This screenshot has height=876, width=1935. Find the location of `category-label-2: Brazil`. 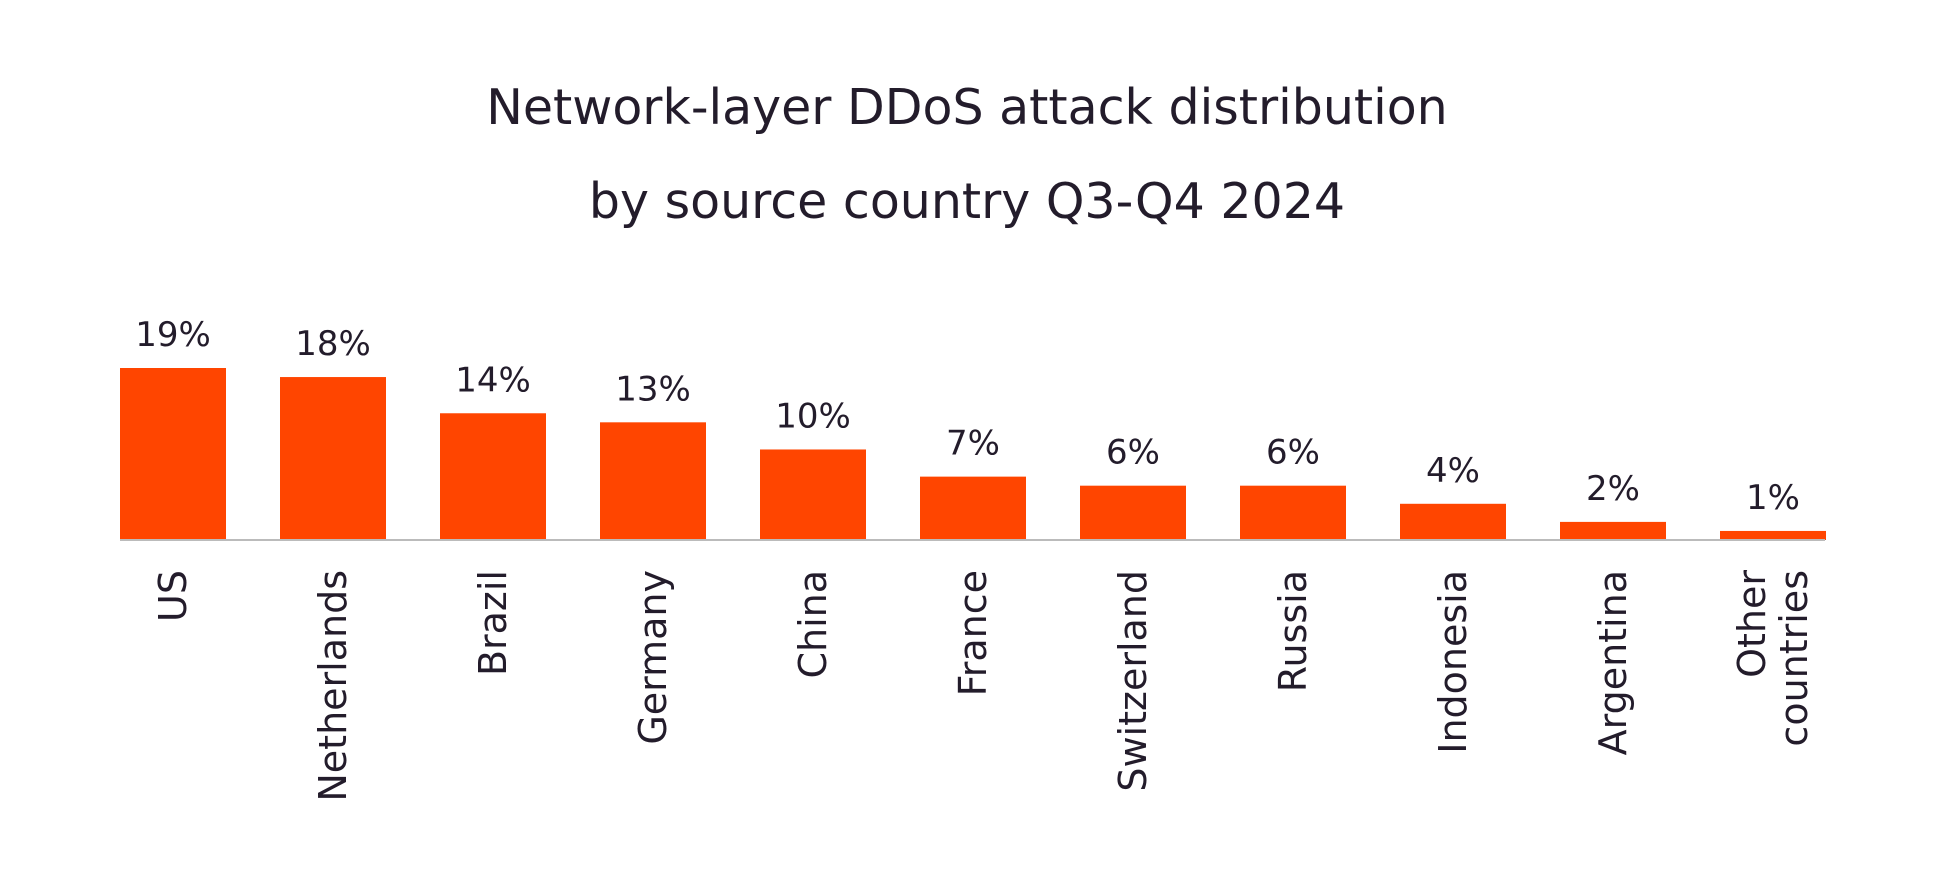

category-label-2: Brazil is located at coordinates (493, 623).